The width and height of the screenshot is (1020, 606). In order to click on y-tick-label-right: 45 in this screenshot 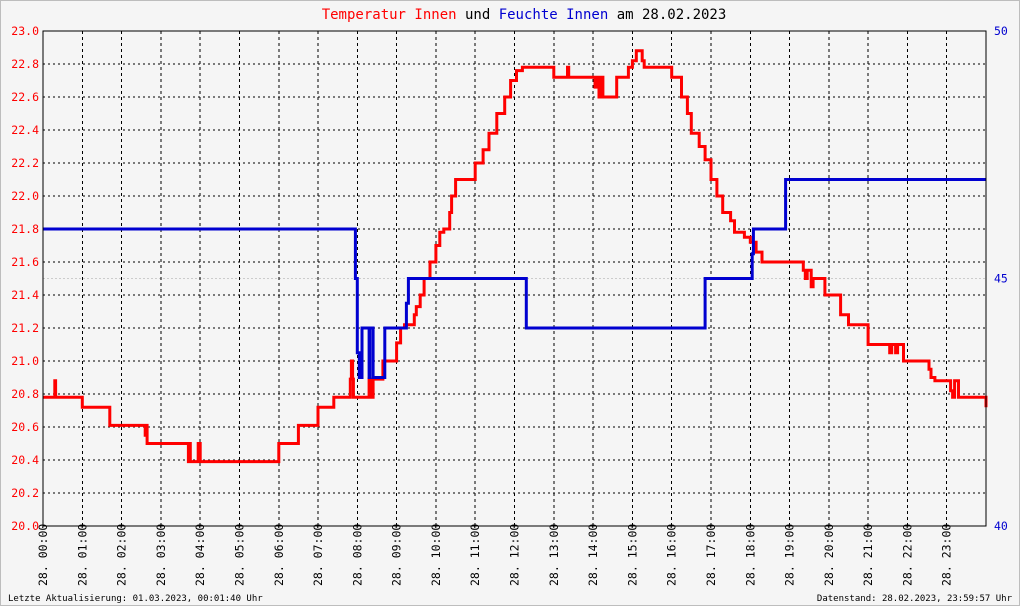, I will do `click(1001, 279)`.